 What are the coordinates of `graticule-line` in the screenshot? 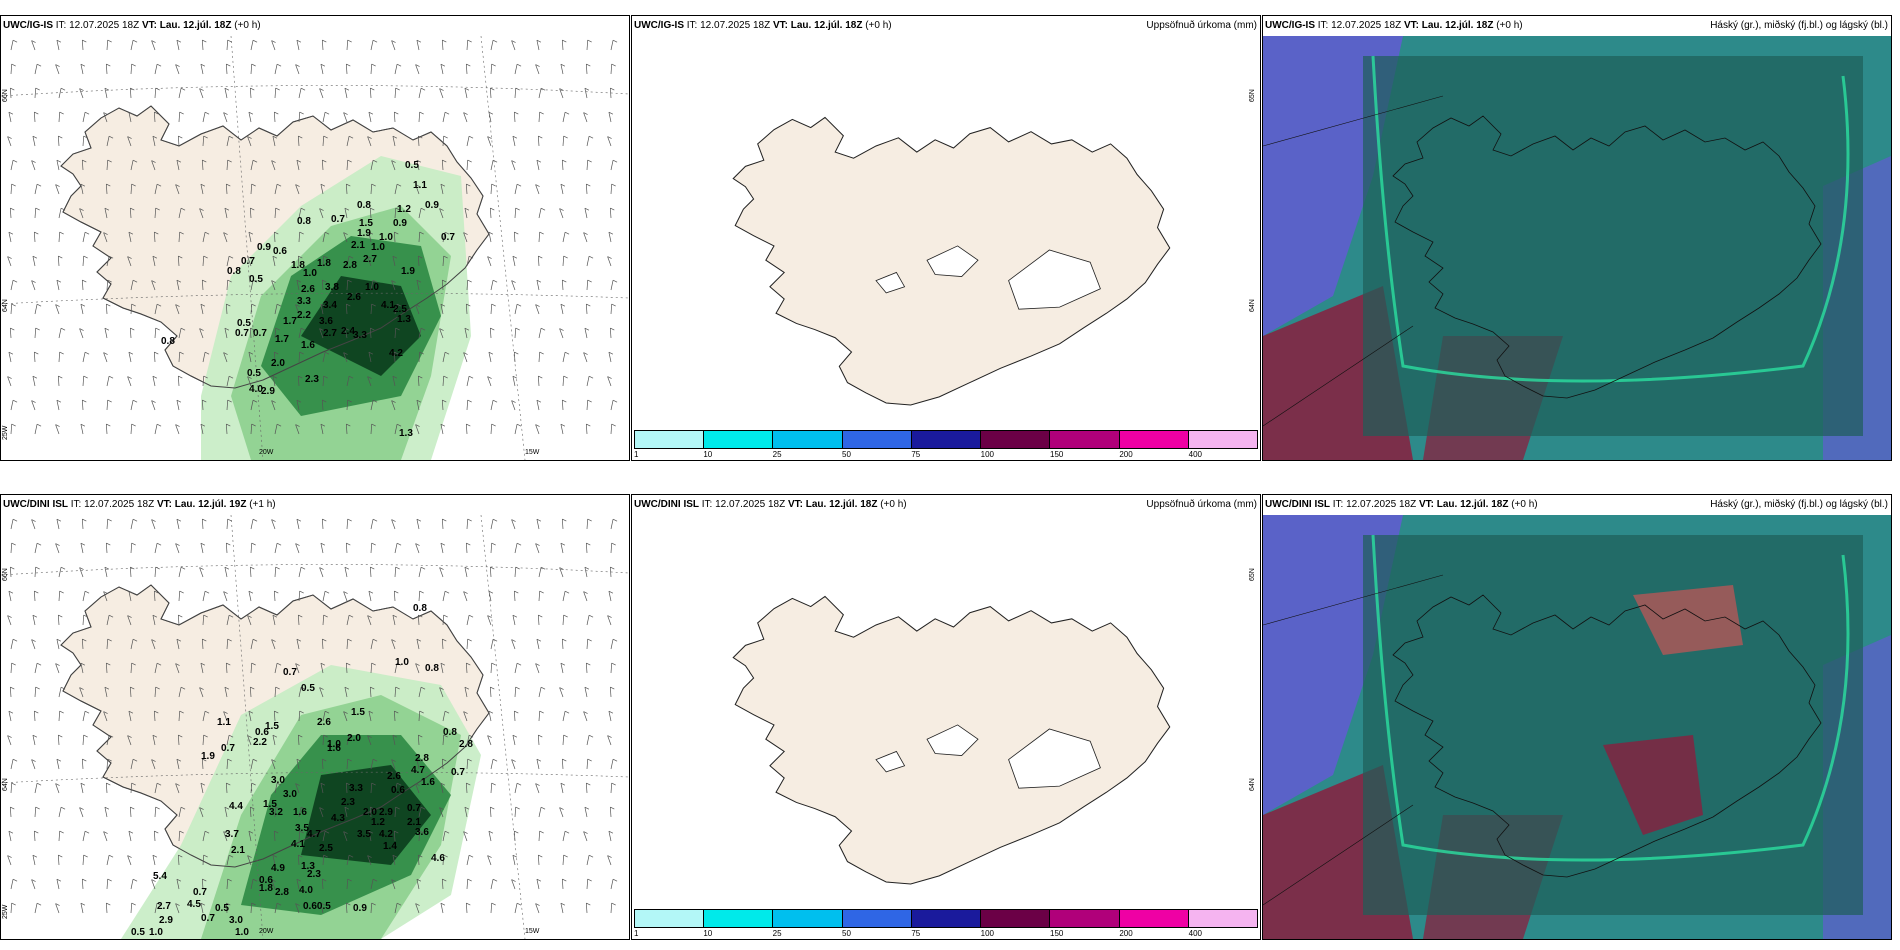 It's located at (503, 248).